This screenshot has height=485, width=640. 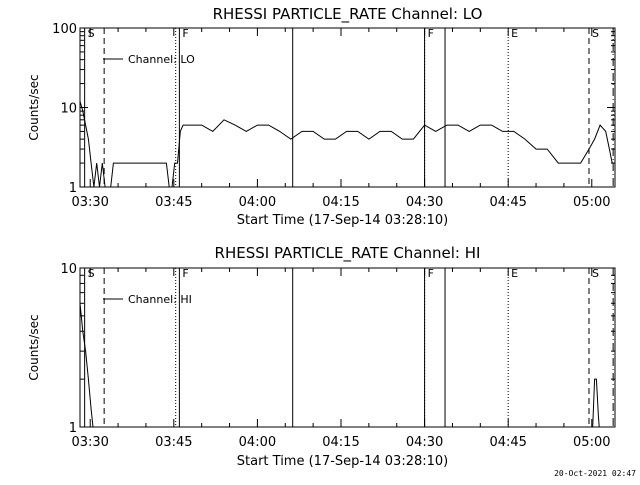 What do you see at coordinates (595, 473) in the screenshot?
I see `footer-timestamp: 20-Oct-2021 02:47` at bounding box center [595, 473].